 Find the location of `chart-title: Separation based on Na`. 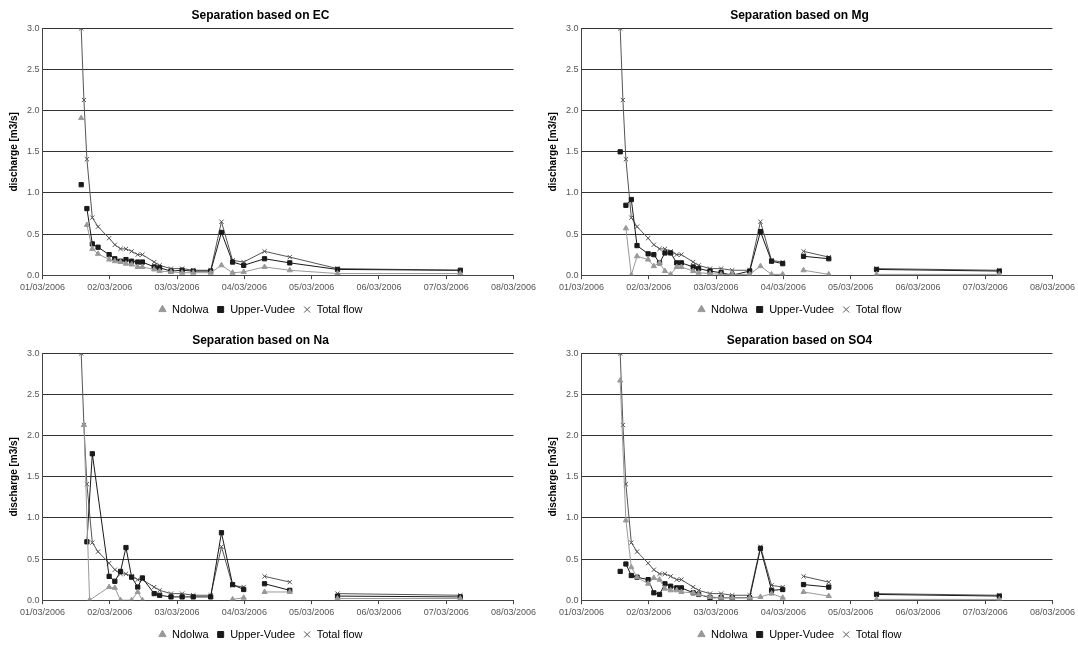

chart-title: Separation based on Na is located at coordinates (261, 339).